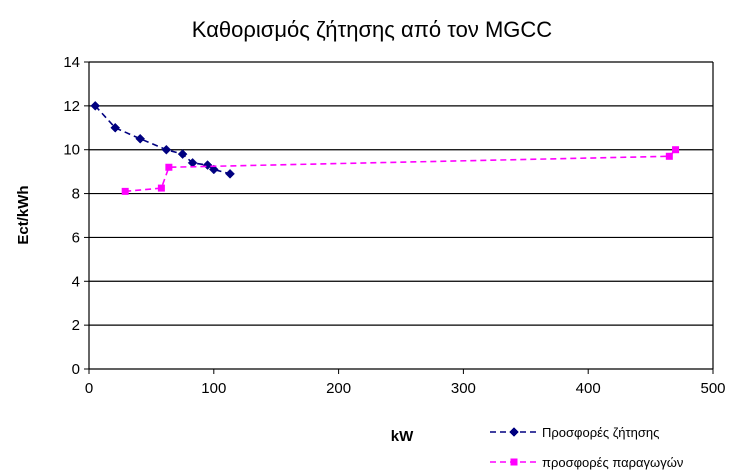 The image size is (731, 474). I want to click on y-tick-label-8: 8, so click(76, 194).